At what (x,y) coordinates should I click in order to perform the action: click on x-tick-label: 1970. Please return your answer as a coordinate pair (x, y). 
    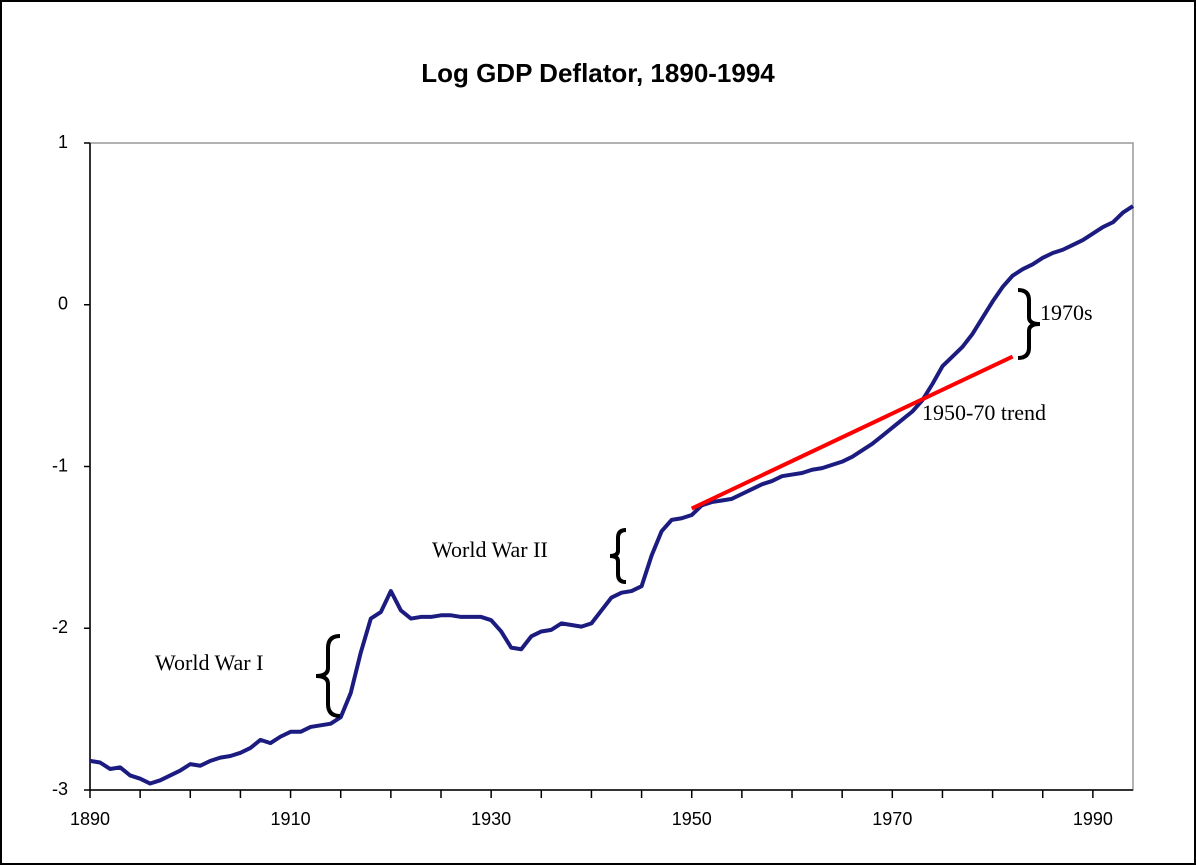
    Looking at the image, I should click on (892, 819).